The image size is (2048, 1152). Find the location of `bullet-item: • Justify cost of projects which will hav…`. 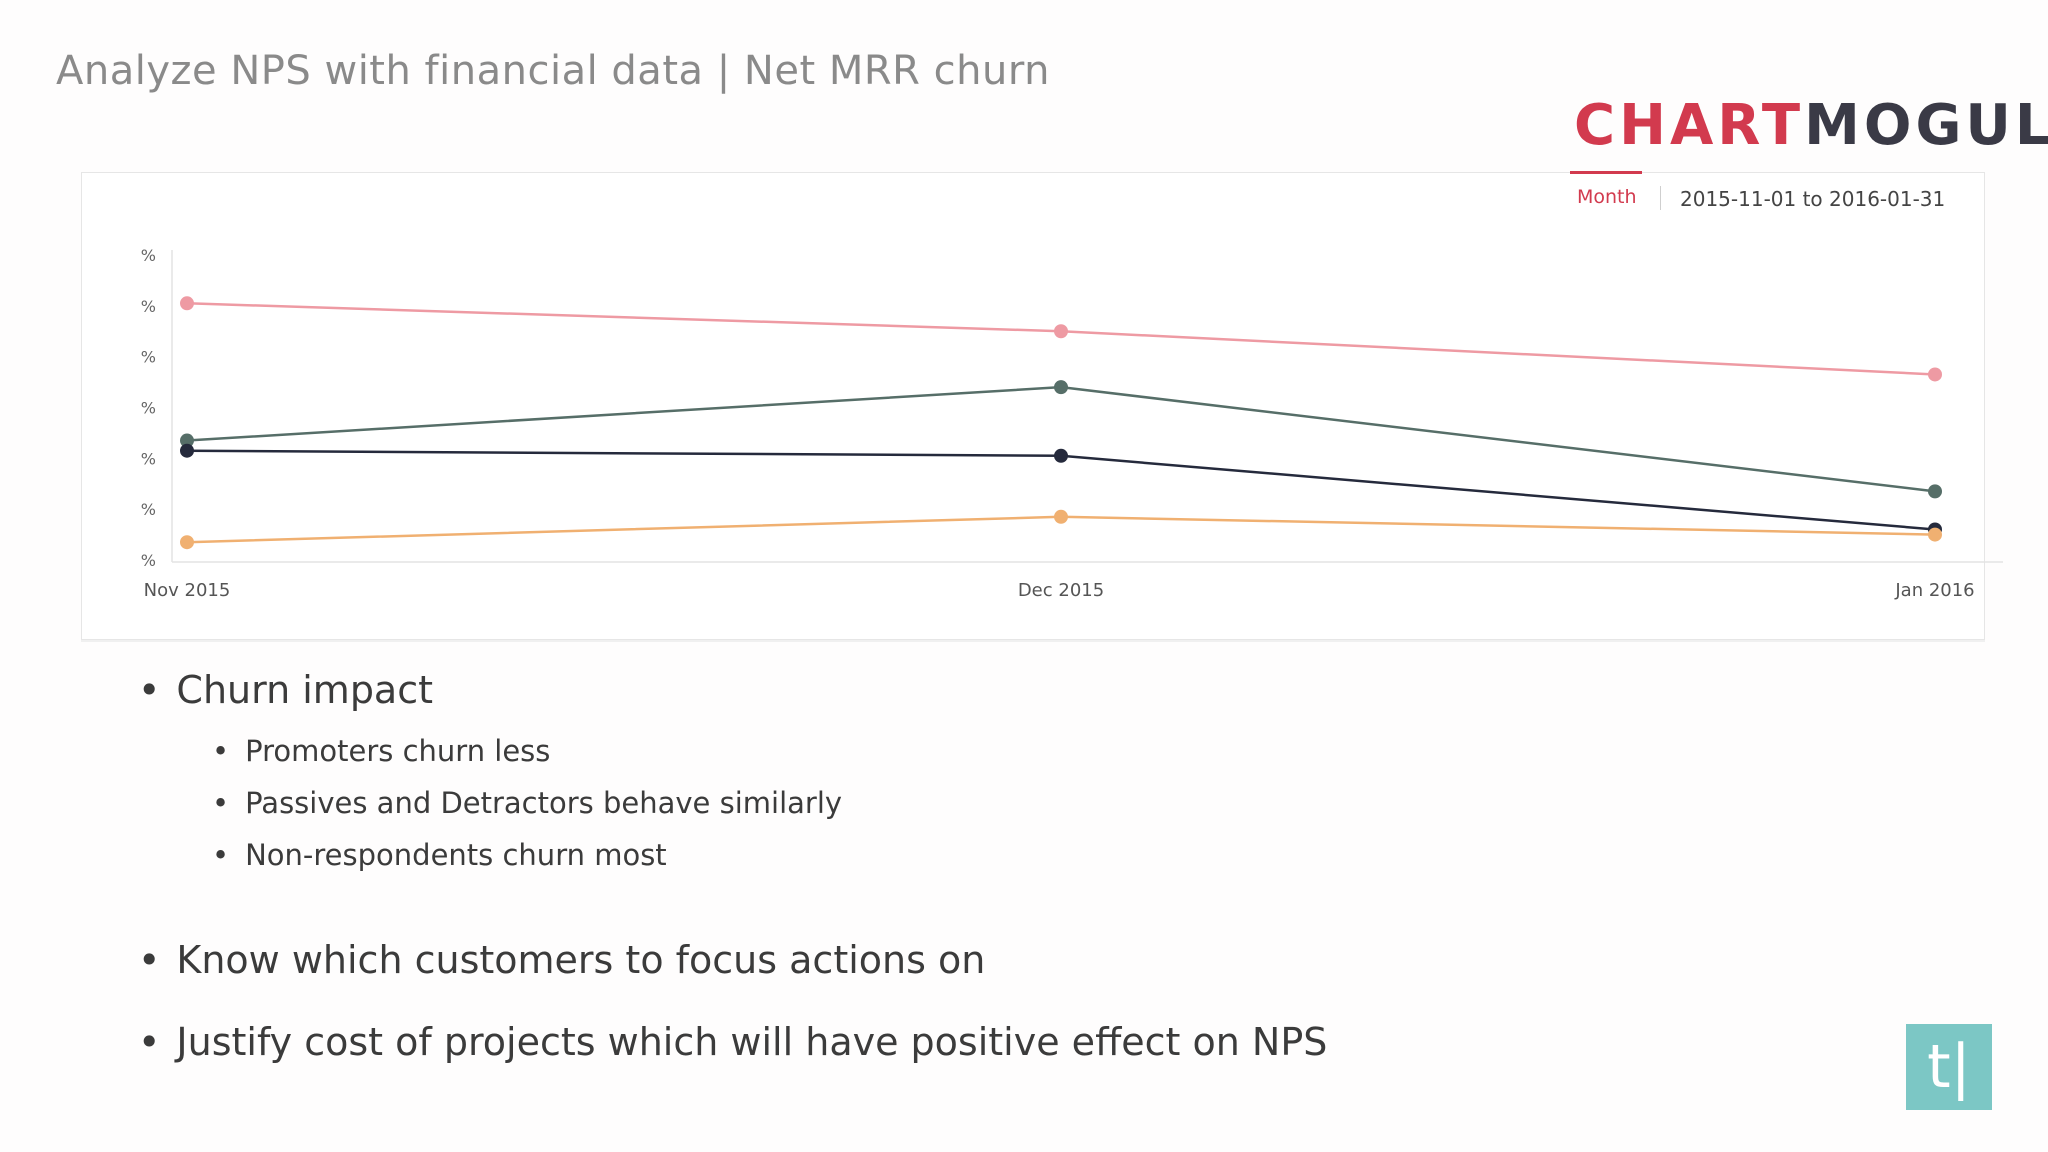

bullet-item: • Justify cost of projects which will hav… is located at coordinates (732, 1042).